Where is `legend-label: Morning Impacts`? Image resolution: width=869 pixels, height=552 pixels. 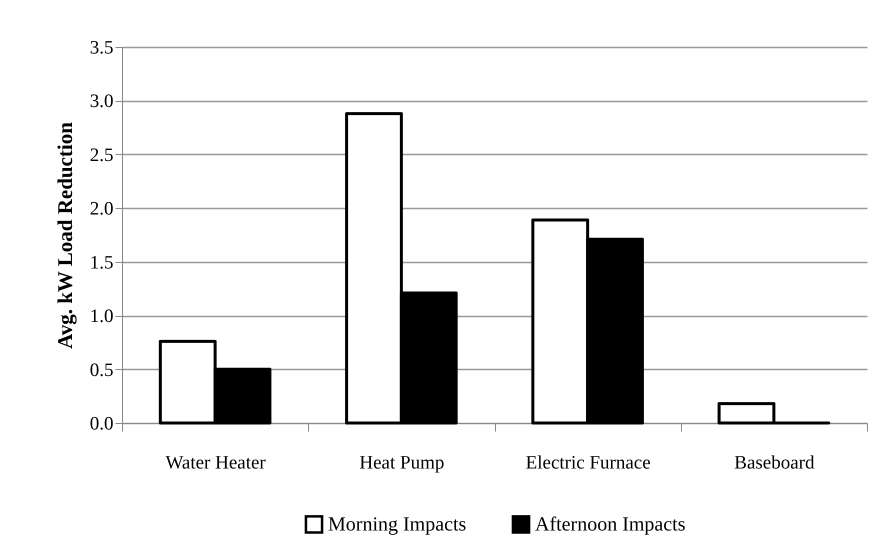
legend-label: Morning Impacts is located at coordinates (397, 524).